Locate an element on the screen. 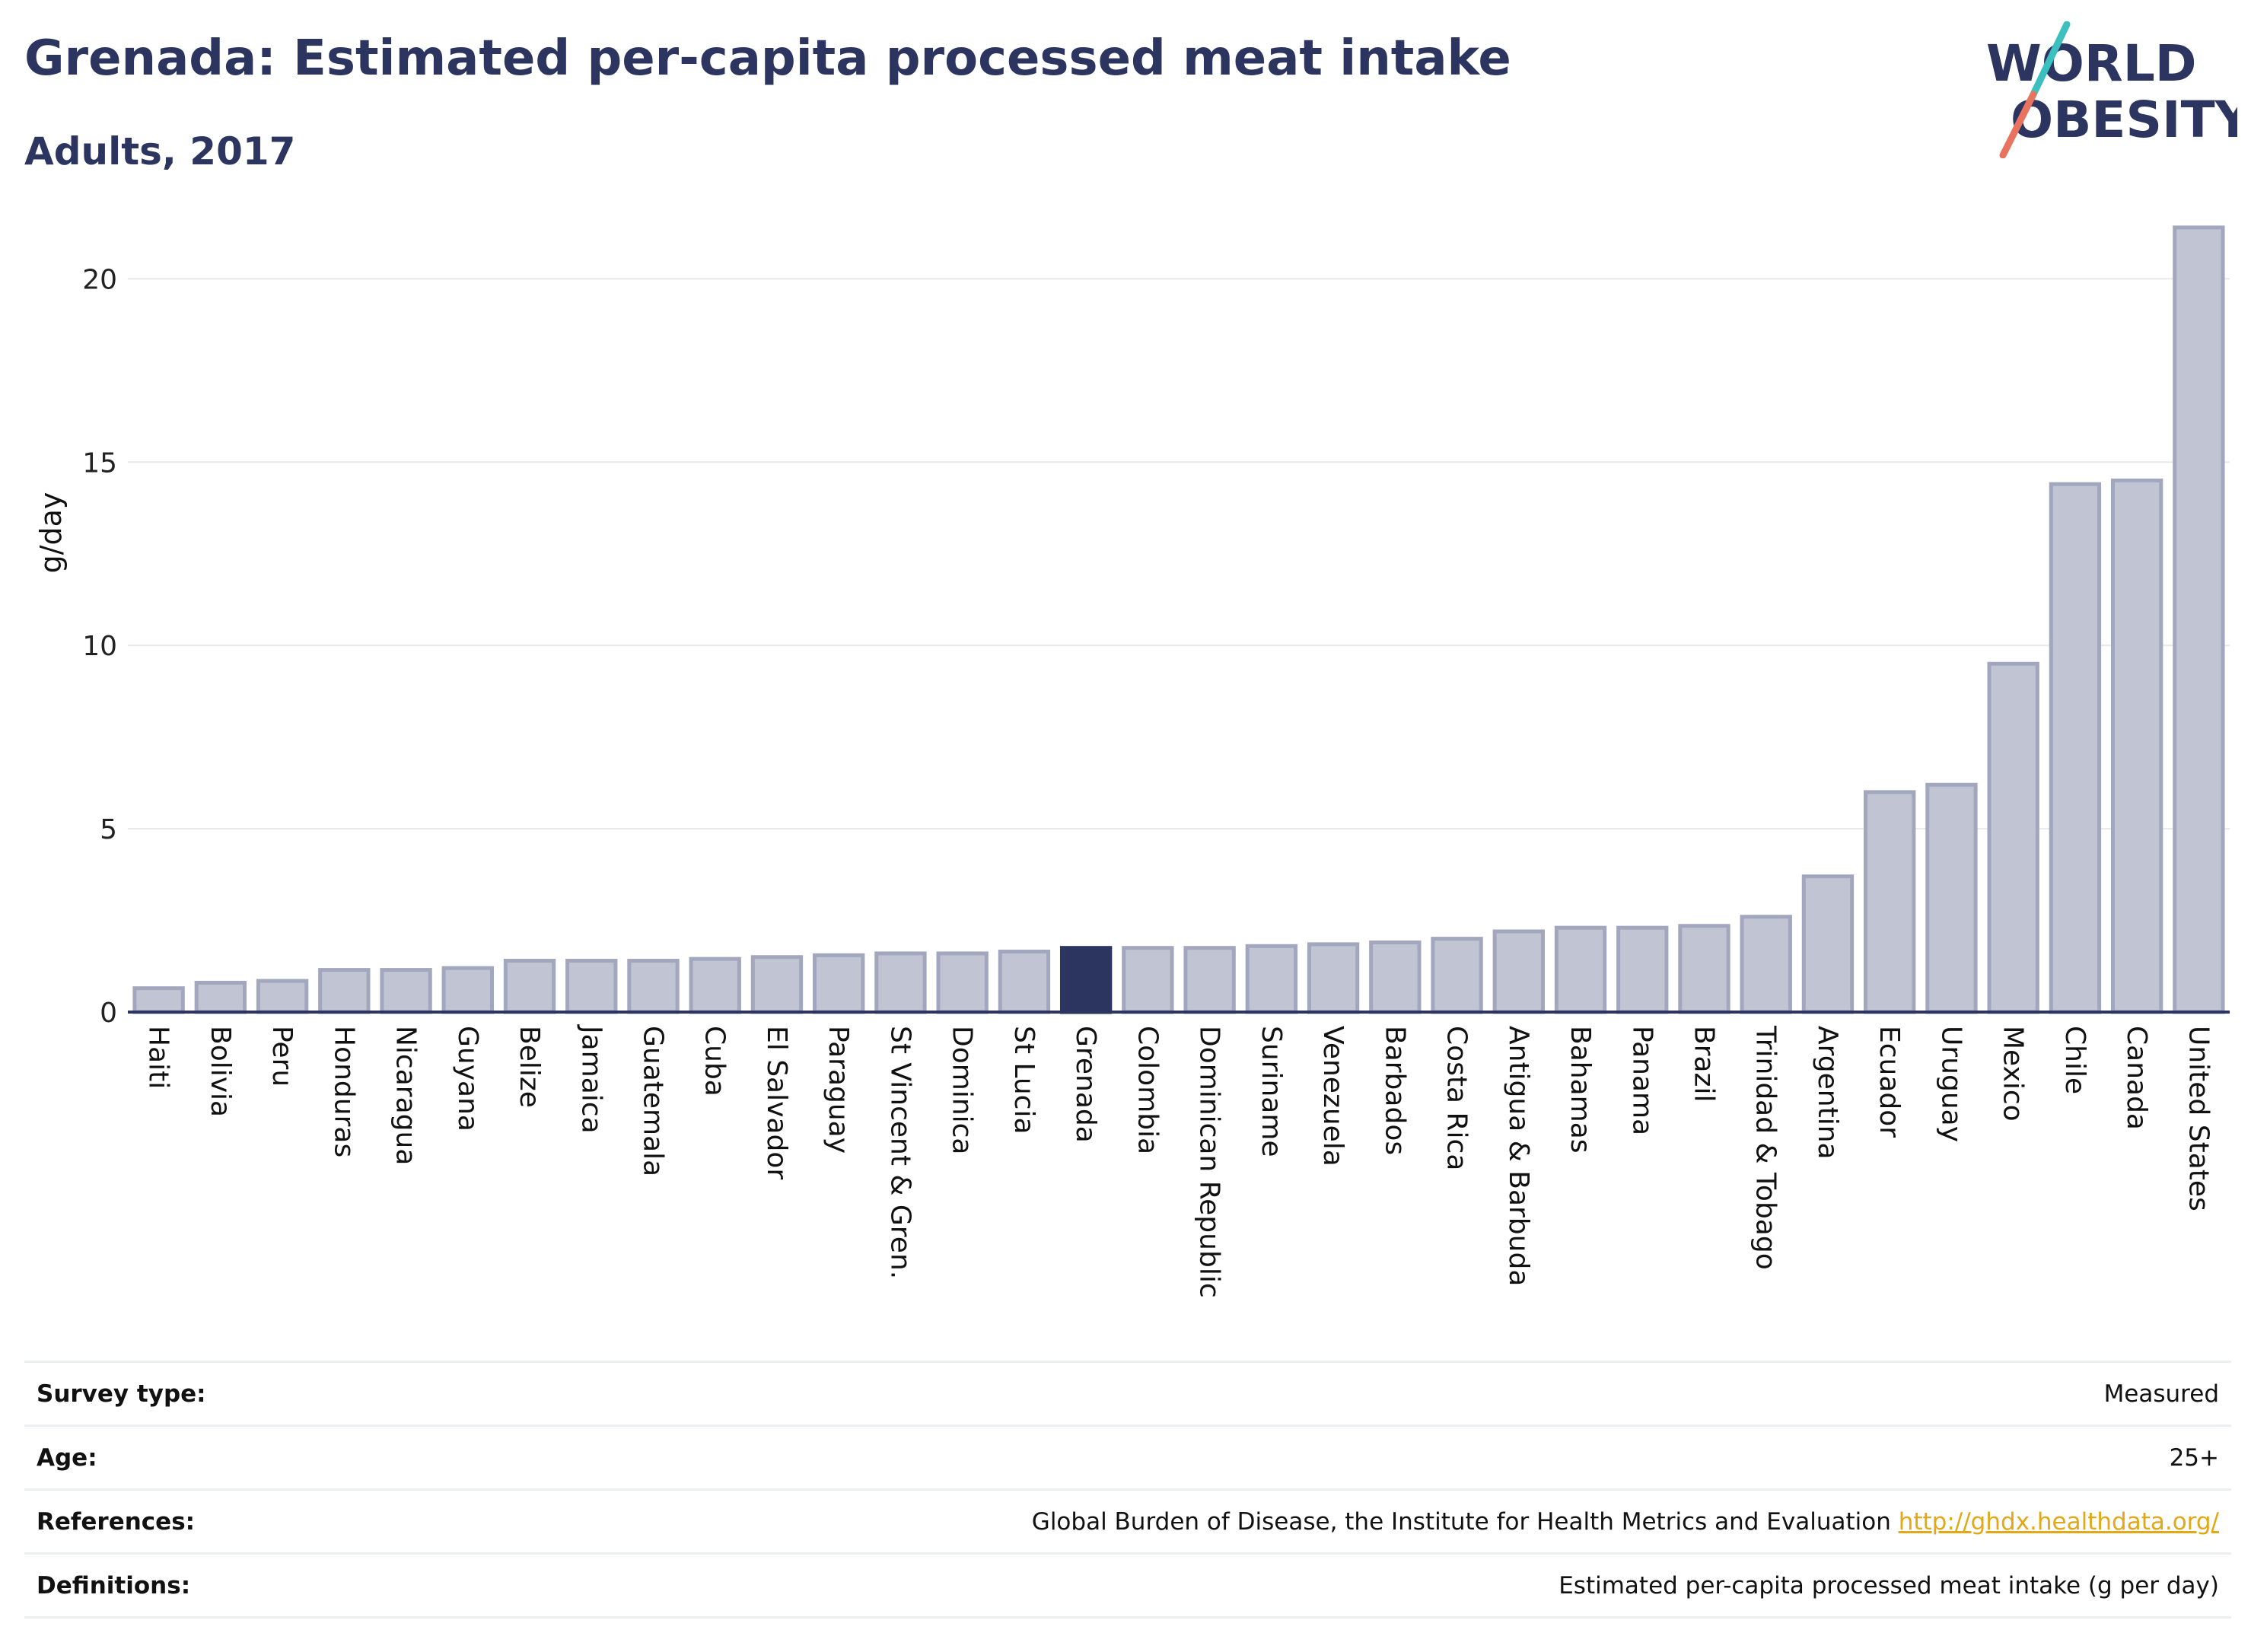  x-tick-label: Nicaragua is located at coordinates (406, 1095).